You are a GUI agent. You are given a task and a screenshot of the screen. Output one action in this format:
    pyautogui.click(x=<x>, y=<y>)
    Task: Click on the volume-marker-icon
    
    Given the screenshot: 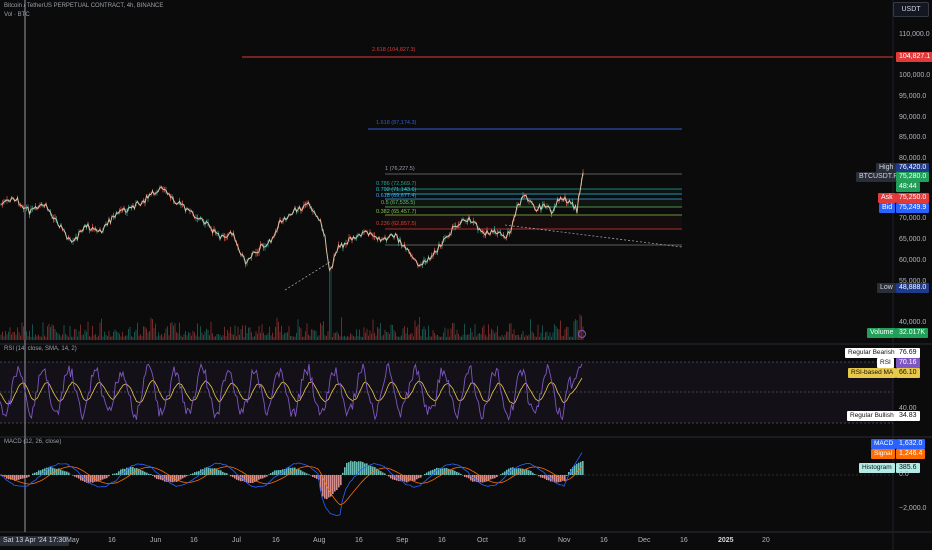 What is the action you would take?
    pyautogui.click(x=582, y=334)
    